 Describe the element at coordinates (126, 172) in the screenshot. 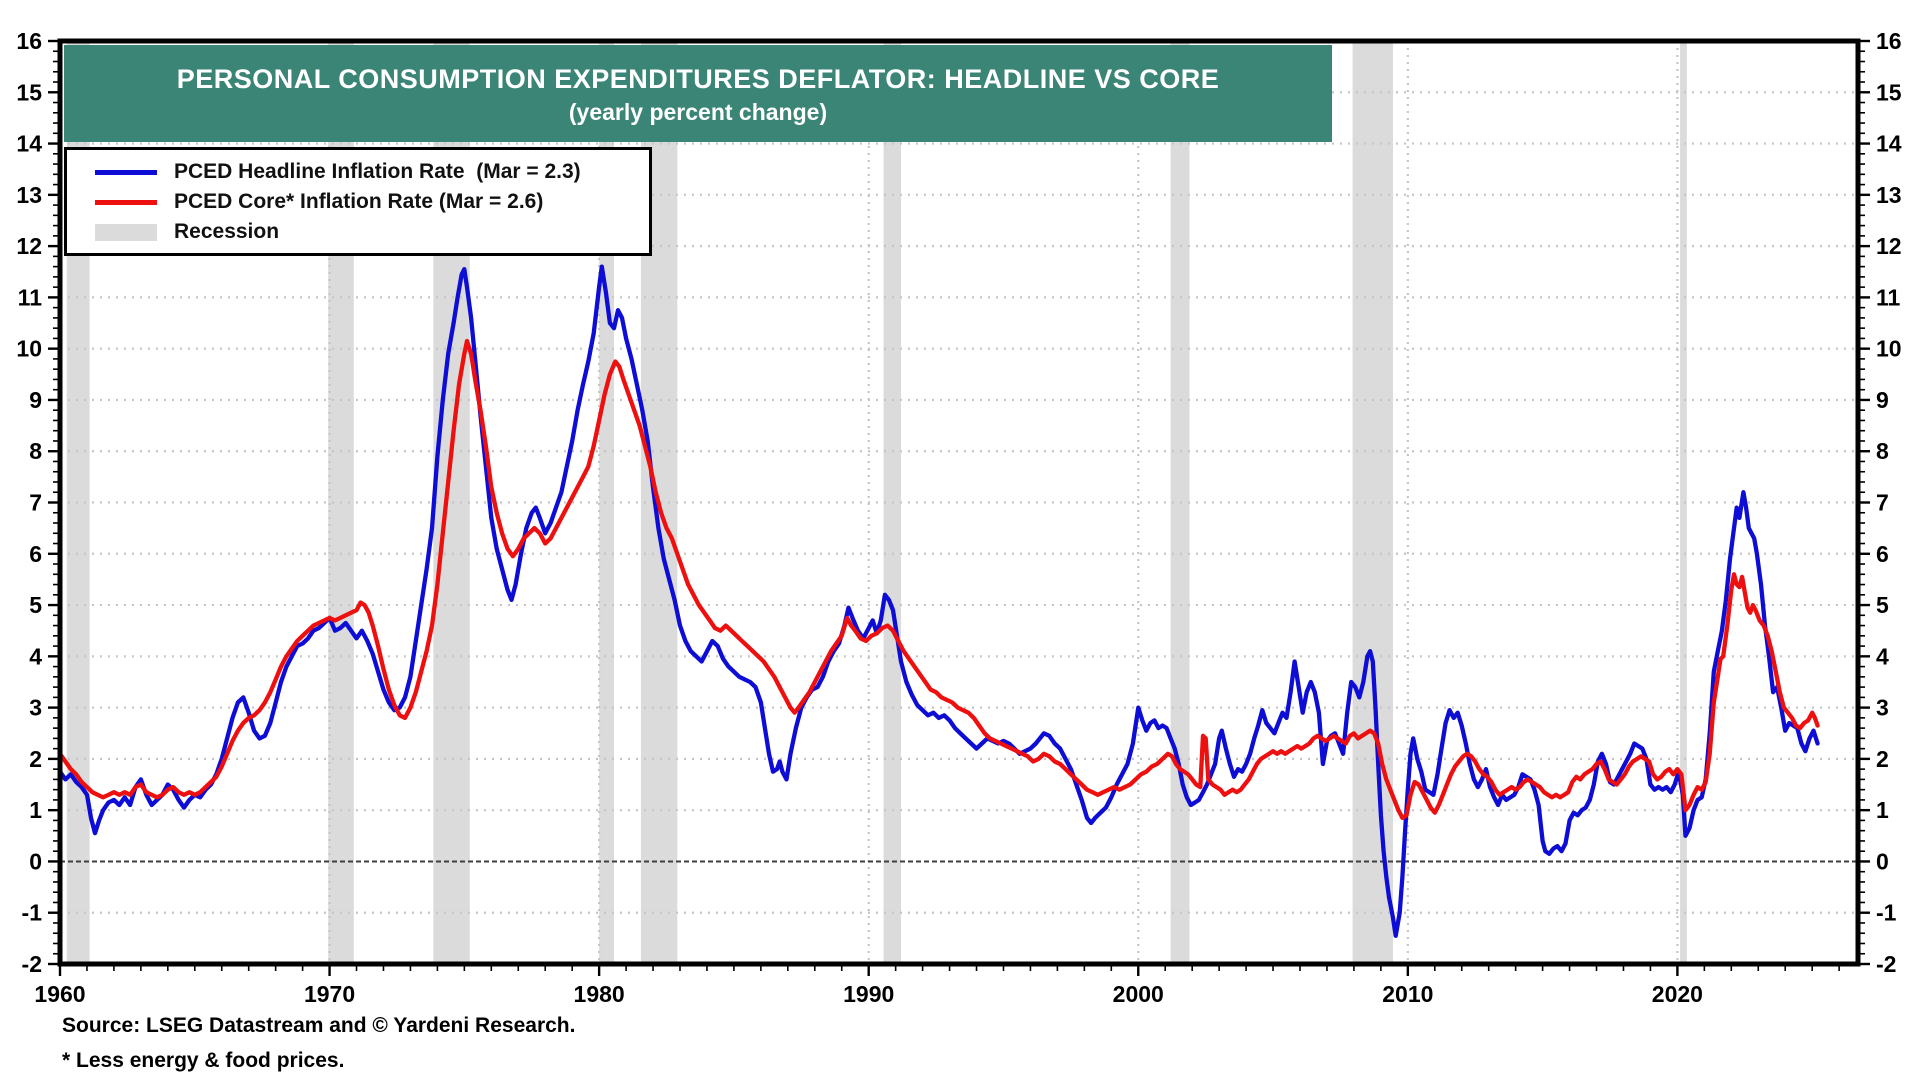

I see `headline-line-swatch-icon` at that location.